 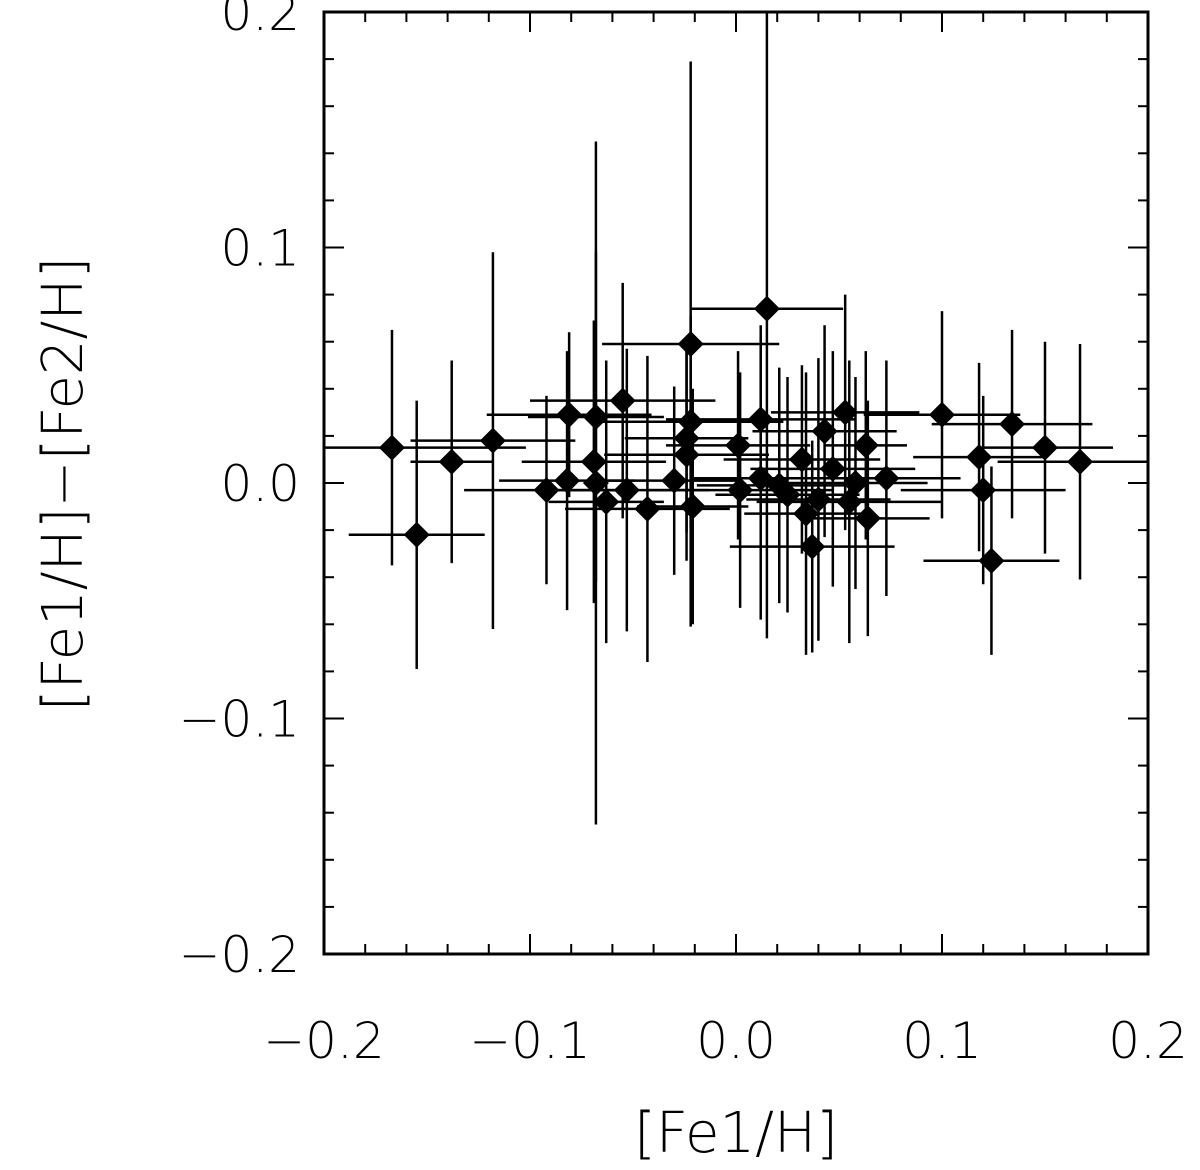 What do you see at coordinates (63, 484) in the screenshot?
I see `y-axis-title: [Fe1/H]−[Fe2/H]` at bounding box center [63, 484].